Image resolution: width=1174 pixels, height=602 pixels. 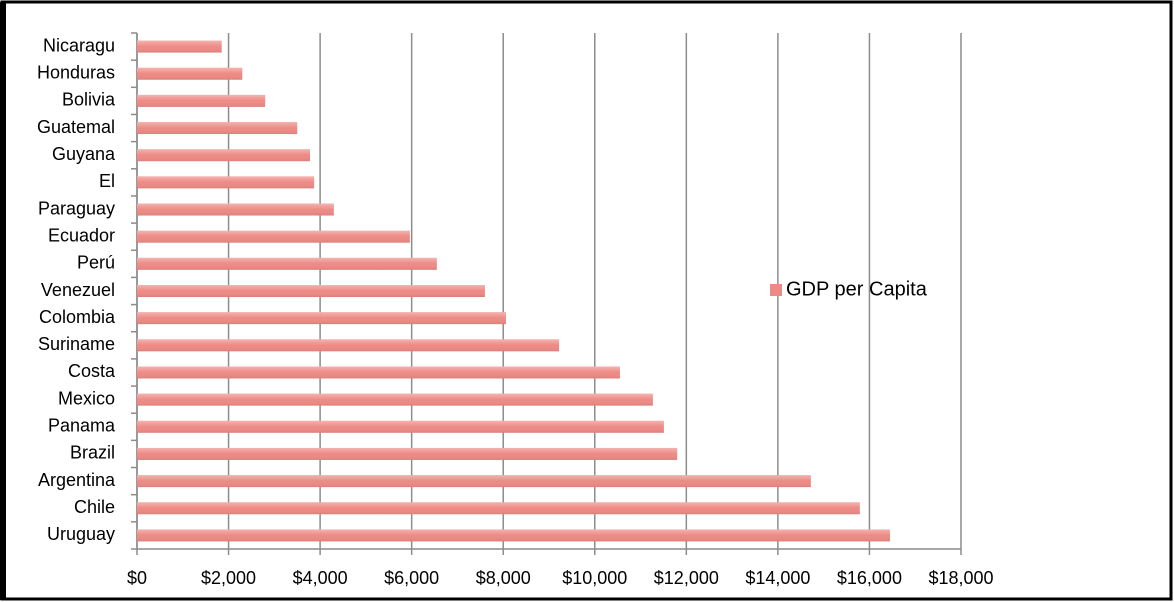 I want to click on x-tick-label: $14,000, so click(x=777, y=578).